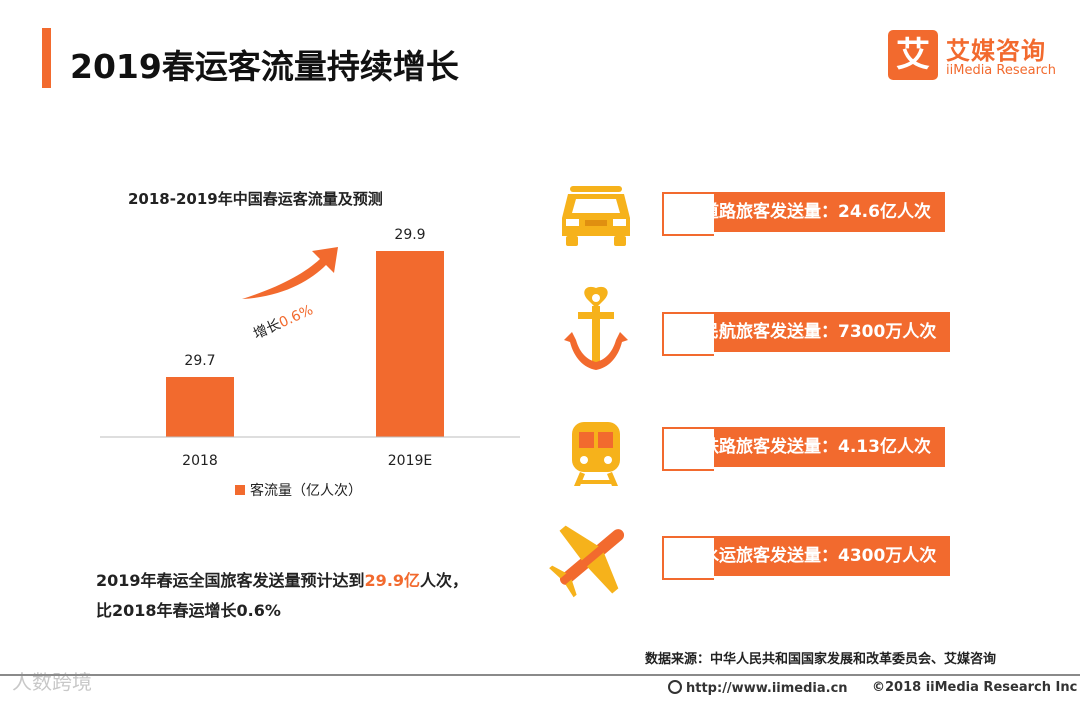 This screenshot has height=702, width=1080. I want to click on page-title: 2019春运客流量持续增长, so click(264, 66).